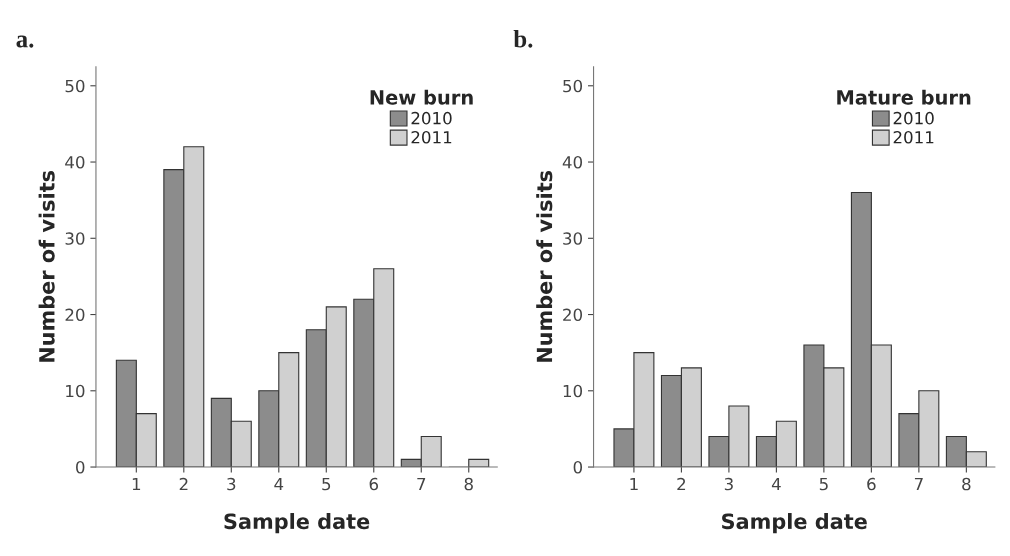 This screenshot has width=1010, height=556. Describe the element at coordinates (904, 97) in the screenshot. I see `legend-title: Mature burn` at that location.